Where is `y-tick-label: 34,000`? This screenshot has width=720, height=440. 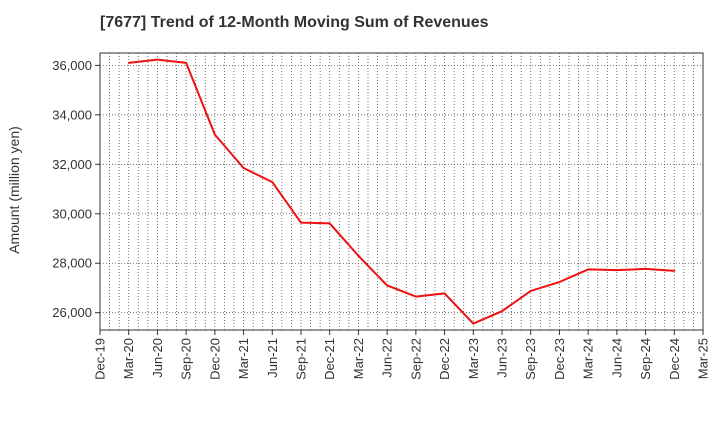 y-tick-label: 34,000 is located at coordinates (72, 114).